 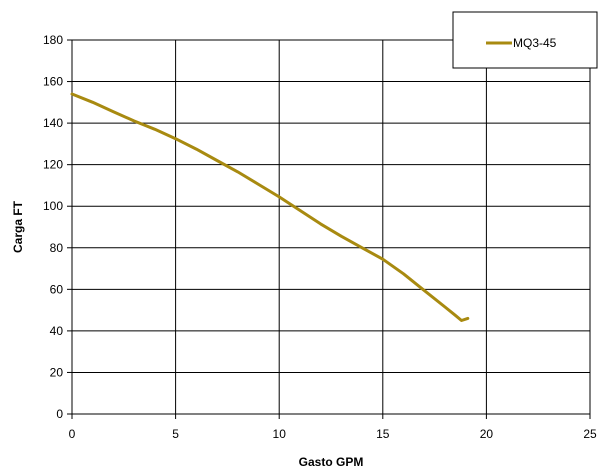 I want to click on legend-box, so click(x=525, y=40).